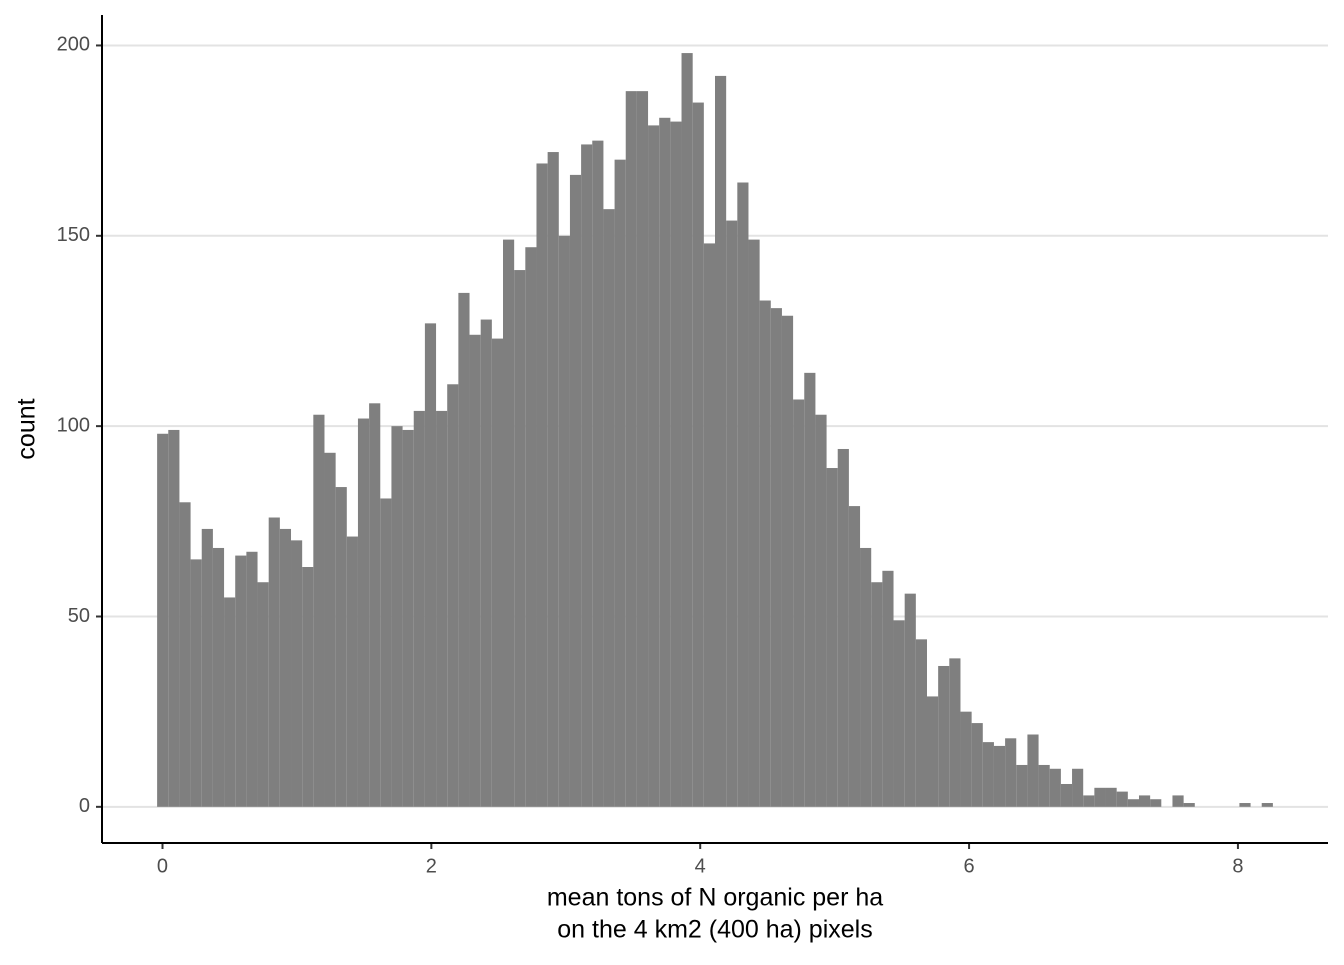 This screenshot has width=1344, height=965. What do you see at coordinates (1237, 866) in the screenshot?
I see `x-tick-label: 8` at bounding box center [1237, 866].